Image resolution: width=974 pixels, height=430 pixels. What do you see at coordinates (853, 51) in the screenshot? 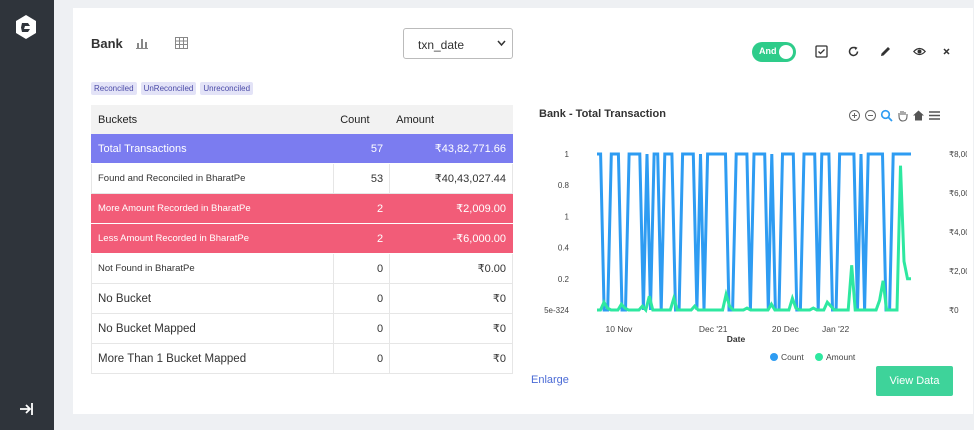
I see `refresh-icon` at bounding box center [853, 51].